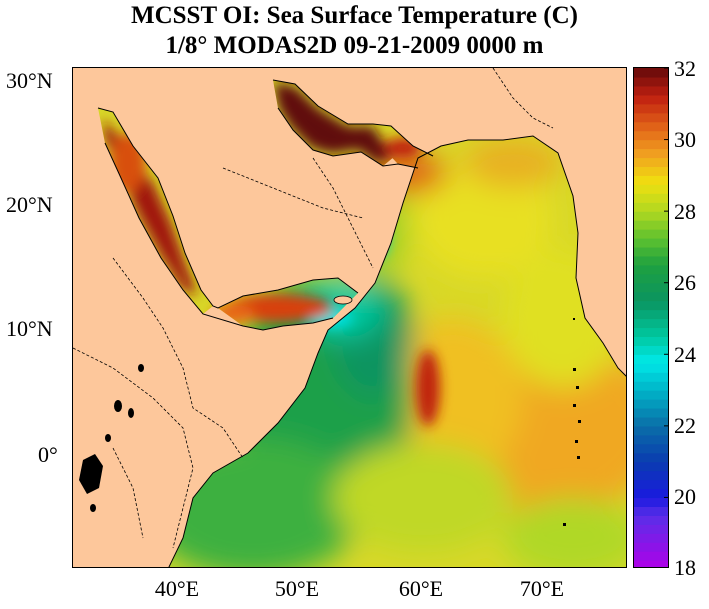 The height and width of the screenshot is (609, 709). What do you see at coordinates (29, 328) in the screenshot?
I see `lat-label-10n: 10°N` at bounding box center [29, 328].